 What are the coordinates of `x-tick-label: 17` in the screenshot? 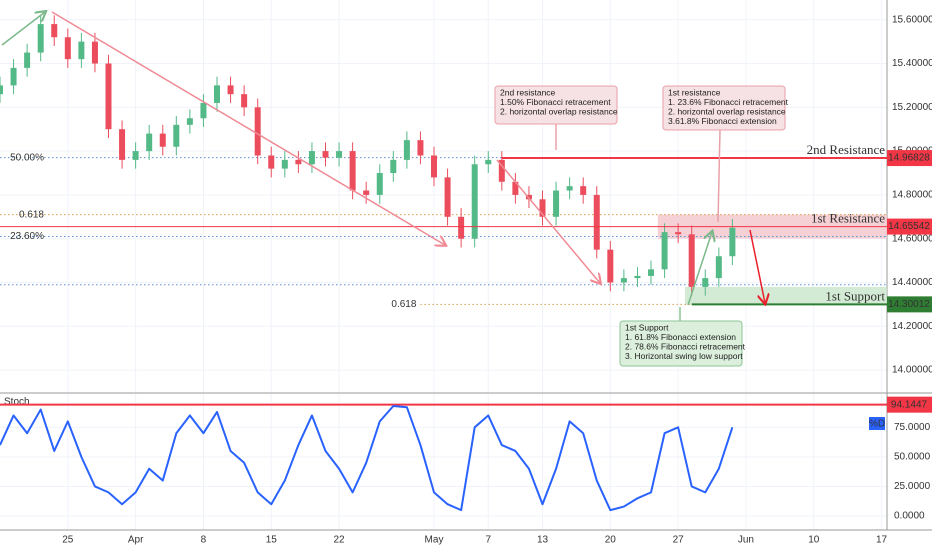 It's located at (882, 540).